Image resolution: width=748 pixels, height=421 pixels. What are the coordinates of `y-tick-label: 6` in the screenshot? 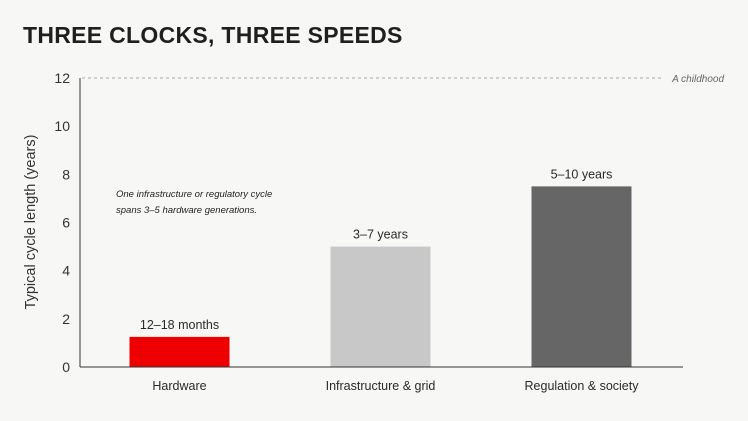 It's located at (66, 223).